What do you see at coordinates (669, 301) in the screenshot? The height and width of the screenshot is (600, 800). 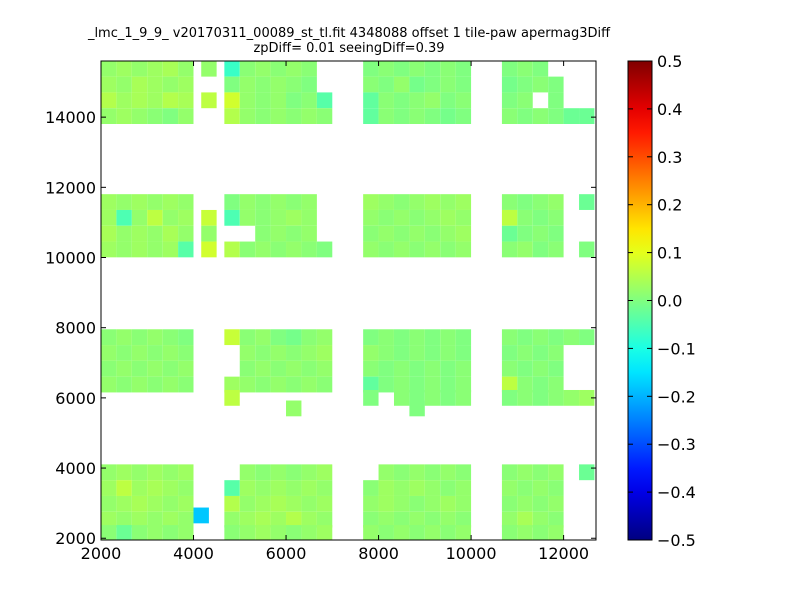 I see `colorbar-tick-label: 0.0` at bounding box center [669, 301].